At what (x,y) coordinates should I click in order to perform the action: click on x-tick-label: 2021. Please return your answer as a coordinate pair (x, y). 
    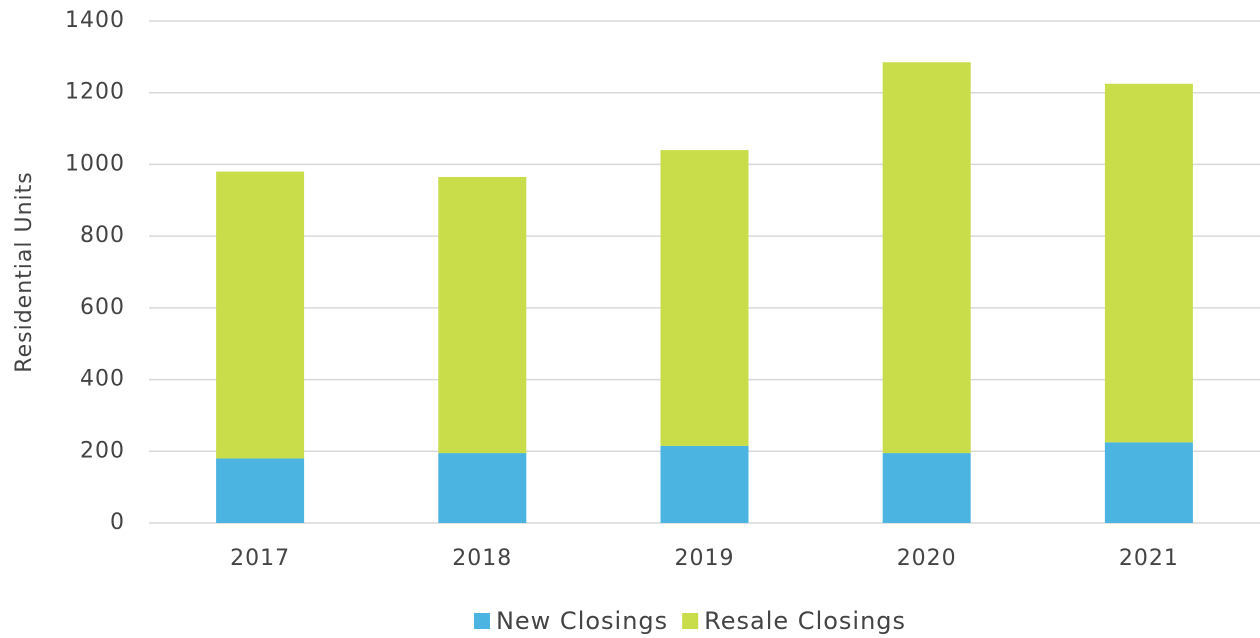
    Looking at the image, I should click on (1149, 558).